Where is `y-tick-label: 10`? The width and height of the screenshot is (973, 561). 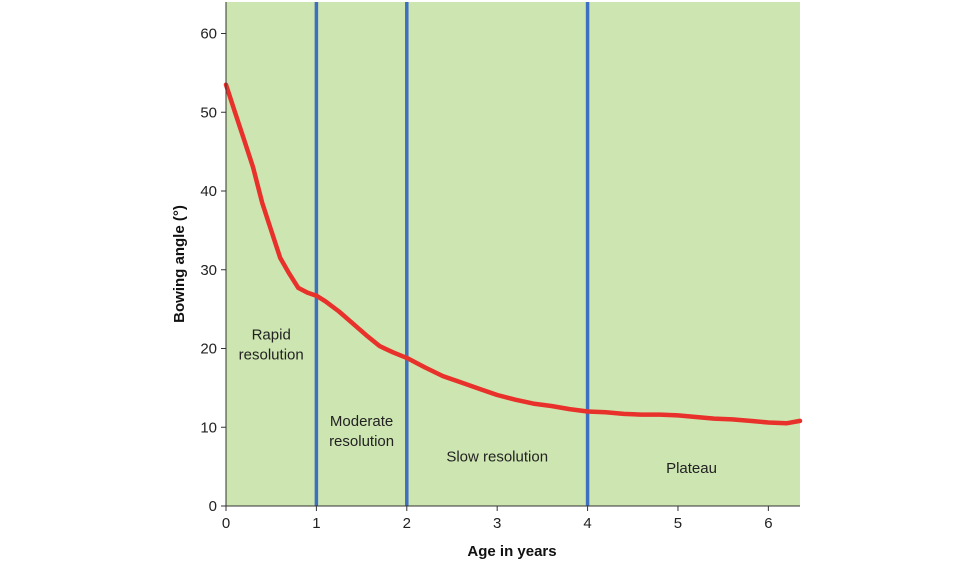
y-tick-label: 10 is located at coordinates (208, 427).